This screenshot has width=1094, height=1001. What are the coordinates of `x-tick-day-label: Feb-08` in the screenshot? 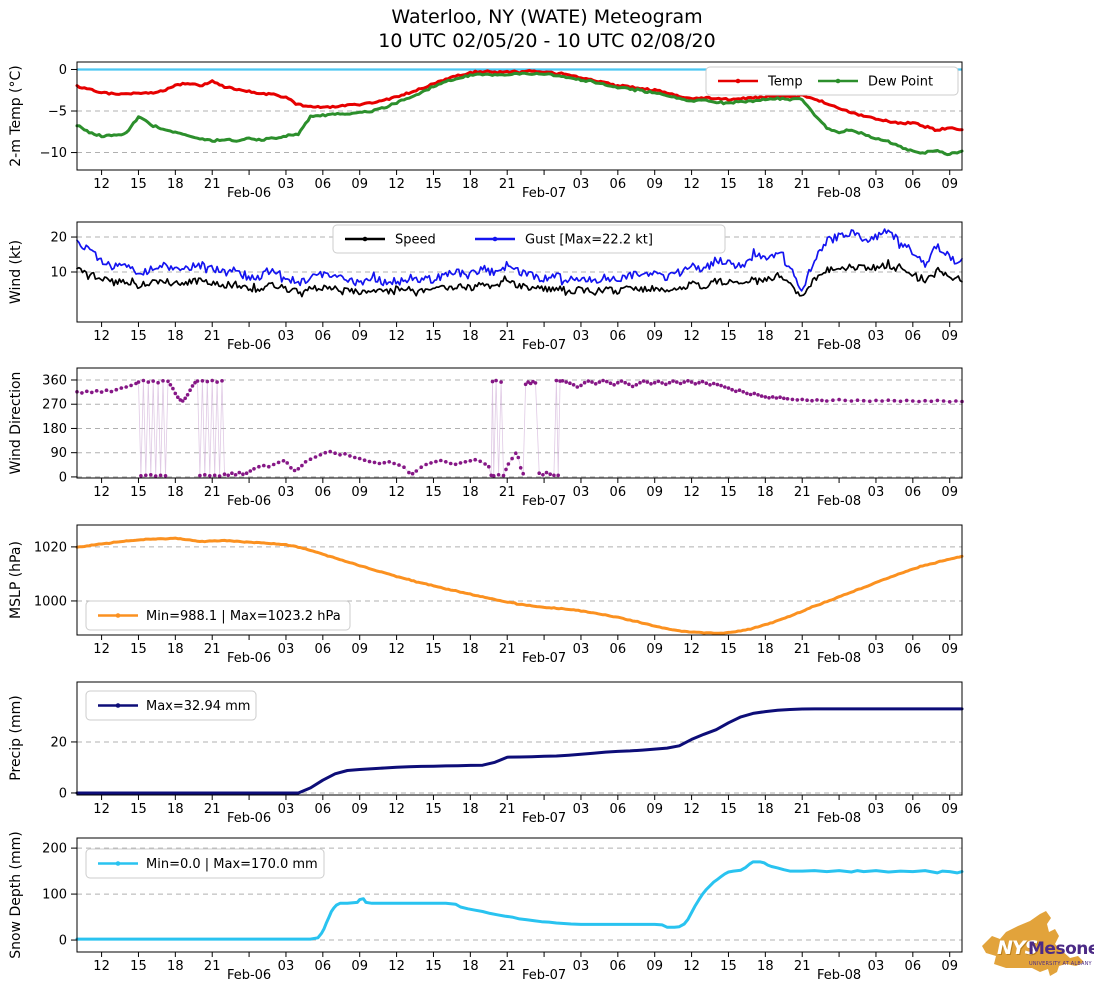 It's located at (839, 501).